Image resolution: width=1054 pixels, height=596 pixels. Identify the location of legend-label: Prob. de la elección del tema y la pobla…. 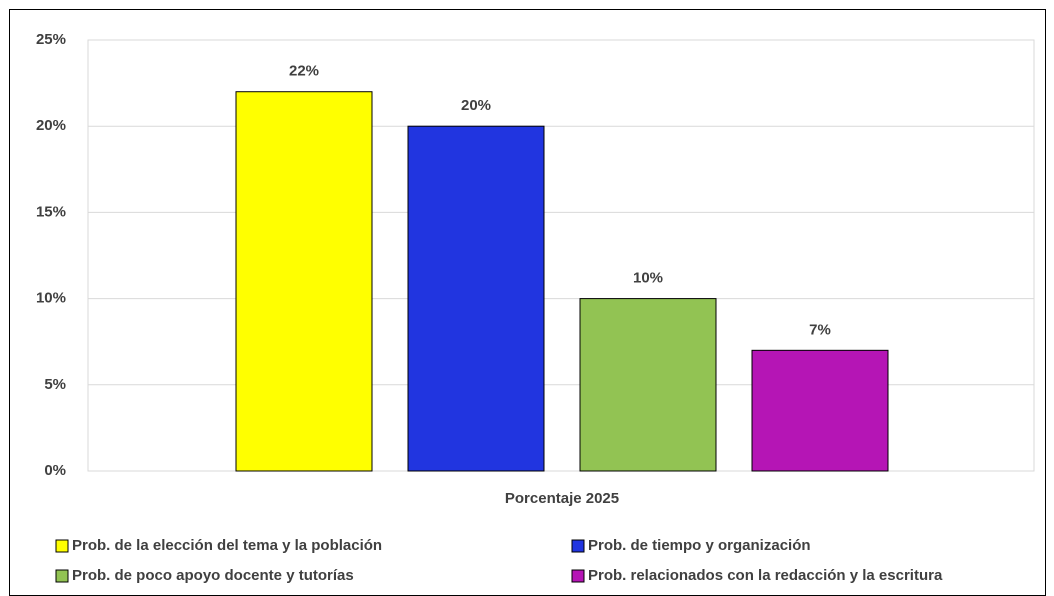
(227, 545).